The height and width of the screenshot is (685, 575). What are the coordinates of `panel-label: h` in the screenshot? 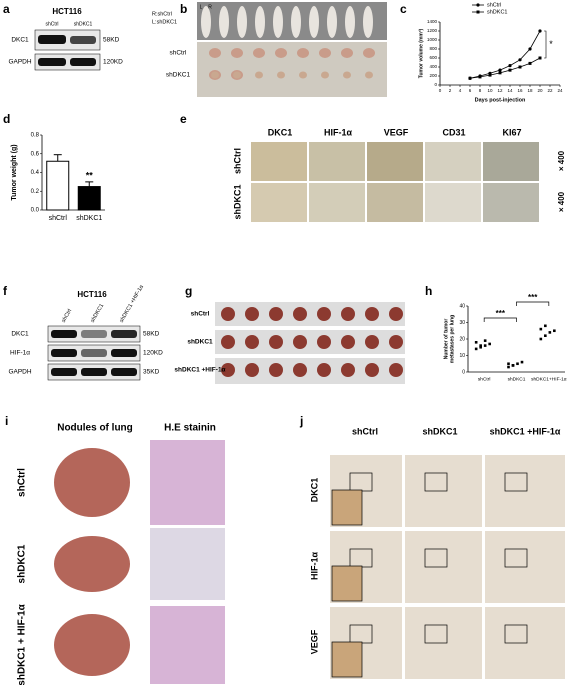 It's located at (428, 291).